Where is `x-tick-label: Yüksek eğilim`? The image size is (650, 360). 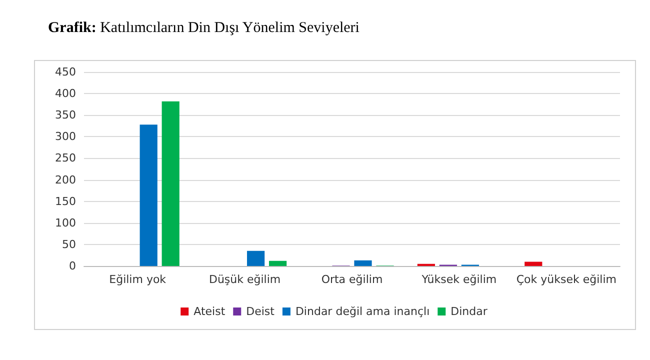 x-tick-label: Yüksek eğilim is located at coordinates (458, 279).